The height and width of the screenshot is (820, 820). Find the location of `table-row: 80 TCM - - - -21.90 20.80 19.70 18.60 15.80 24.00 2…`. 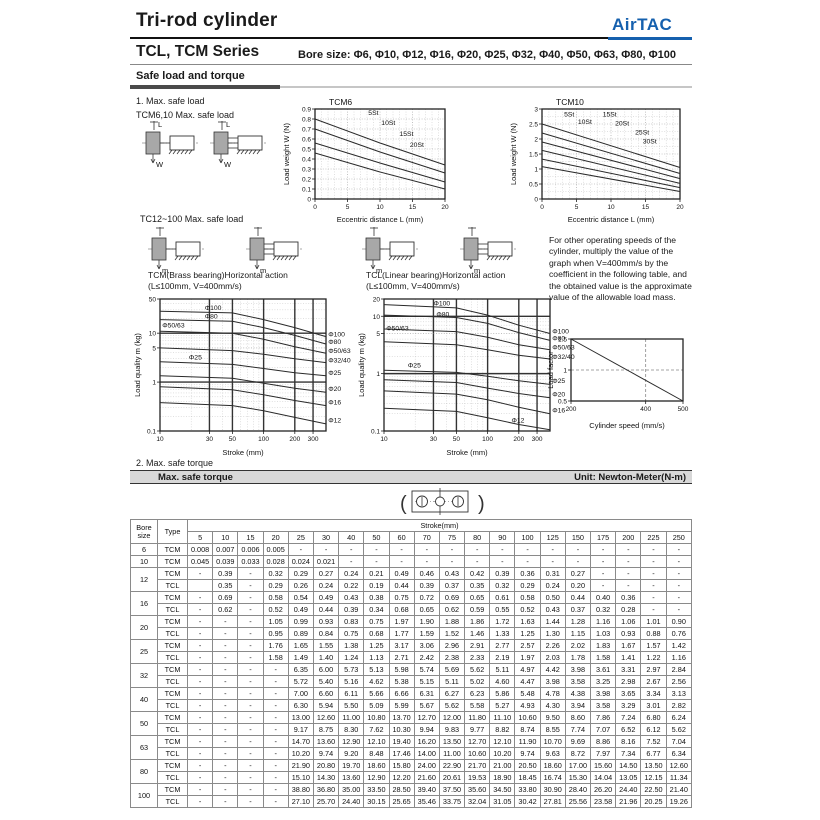

table-row: 80 TCM - - - -21.90 20.80 19.70 18.60 15.80 24.00 2… is located at coordinates (411, 771).